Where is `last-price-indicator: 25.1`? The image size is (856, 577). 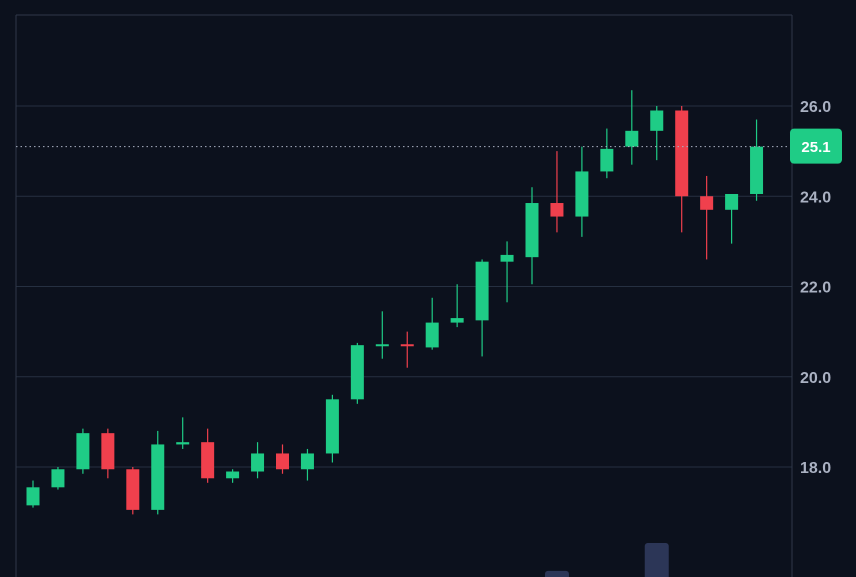
last-price-indicator: 25.1 is located at coordinates (429, 146).